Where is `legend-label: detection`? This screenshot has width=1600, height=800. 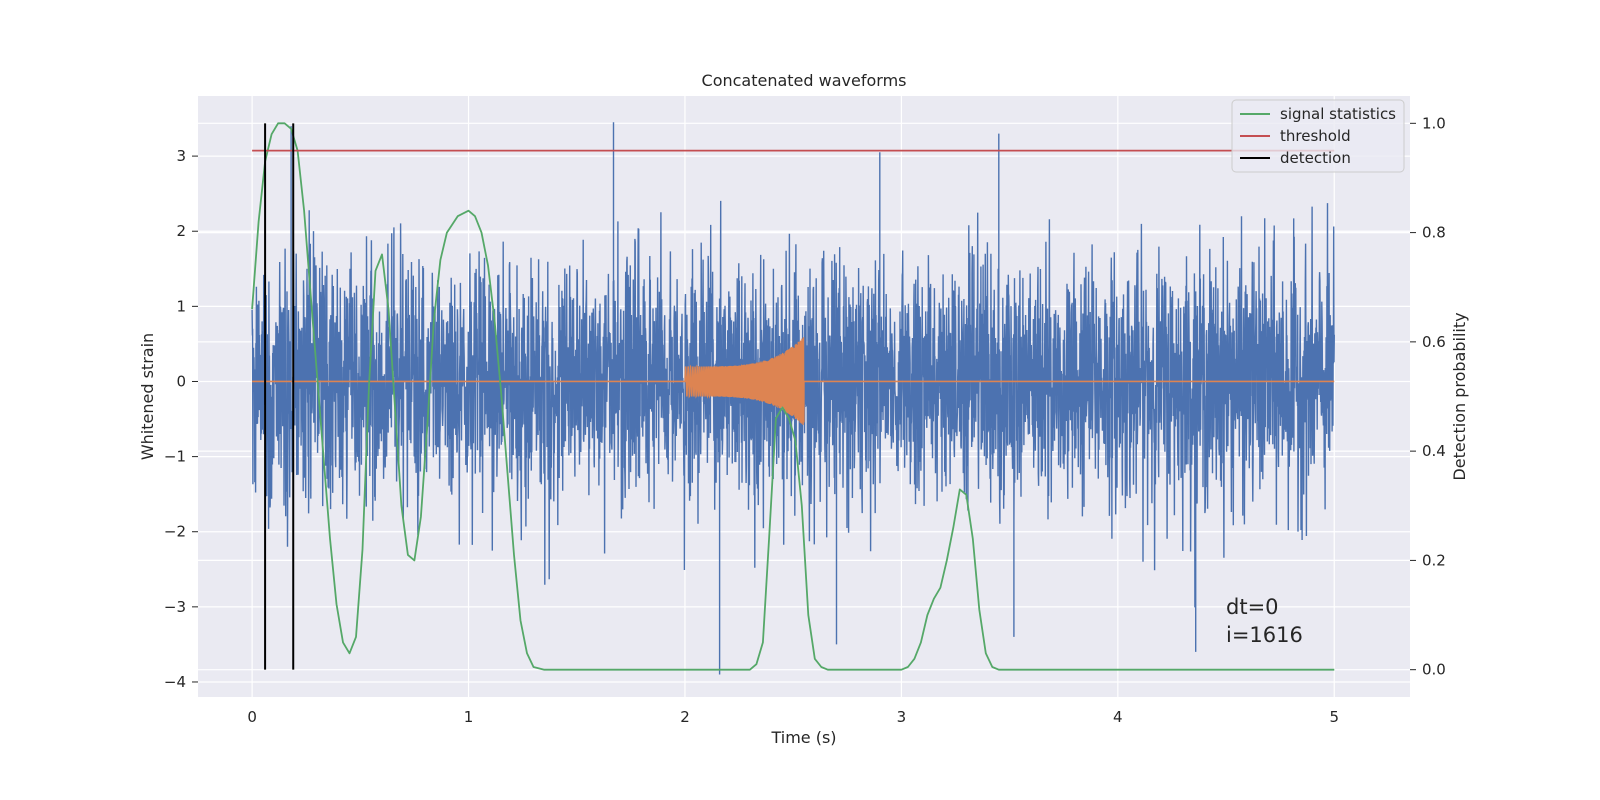
legend-label: detection is located at coordinates (1315, 158).